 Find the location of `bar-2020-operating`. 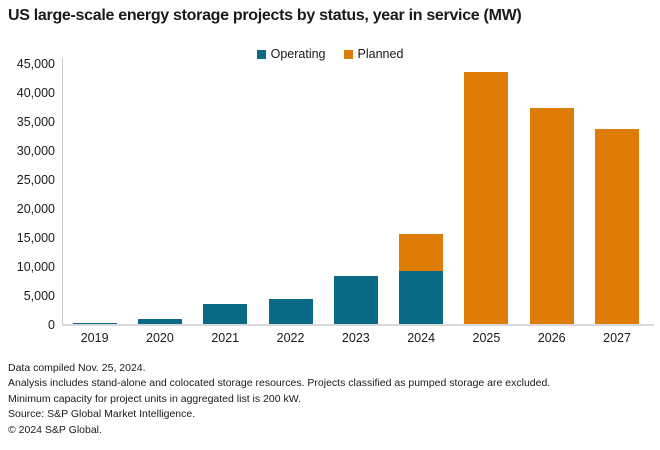

bar-2020-operating is located at coordinates (159, 321).